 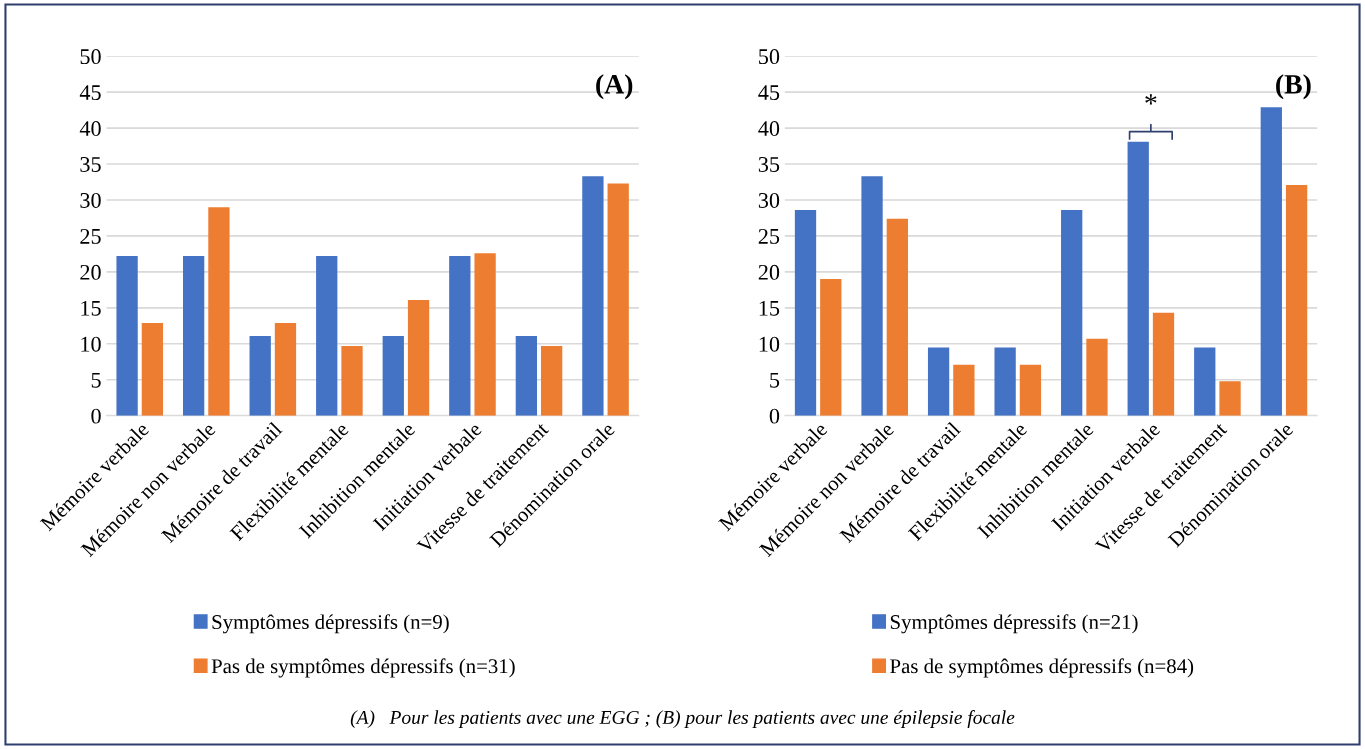 I want to click on legend-label: Pas de symptômes dépressifs (n=31), so click(x=363, y=668).